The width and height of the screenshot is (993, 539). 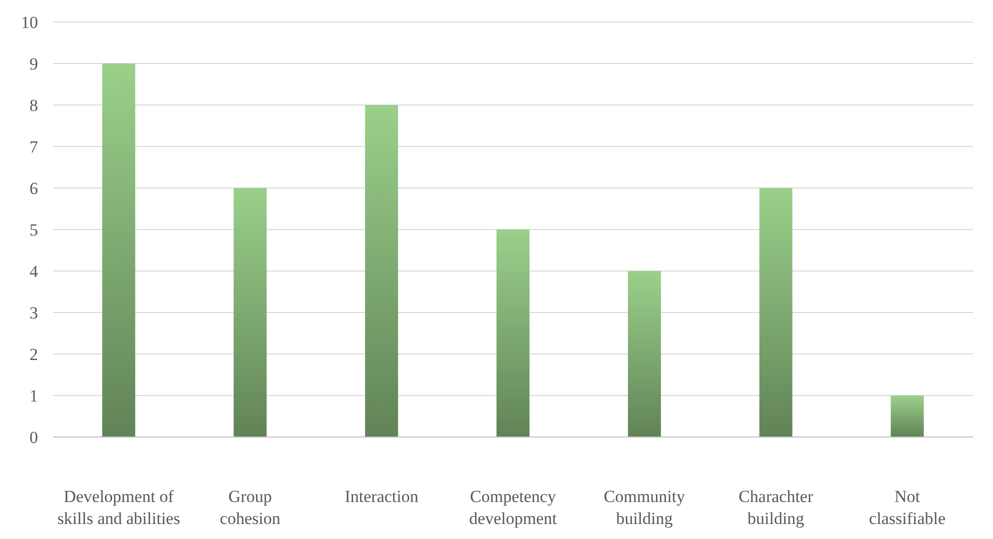 What do you see at coordinates (645, 507) in the screenshot?
I see `x-tick-label: Community building` at bounding box center [645, 507].